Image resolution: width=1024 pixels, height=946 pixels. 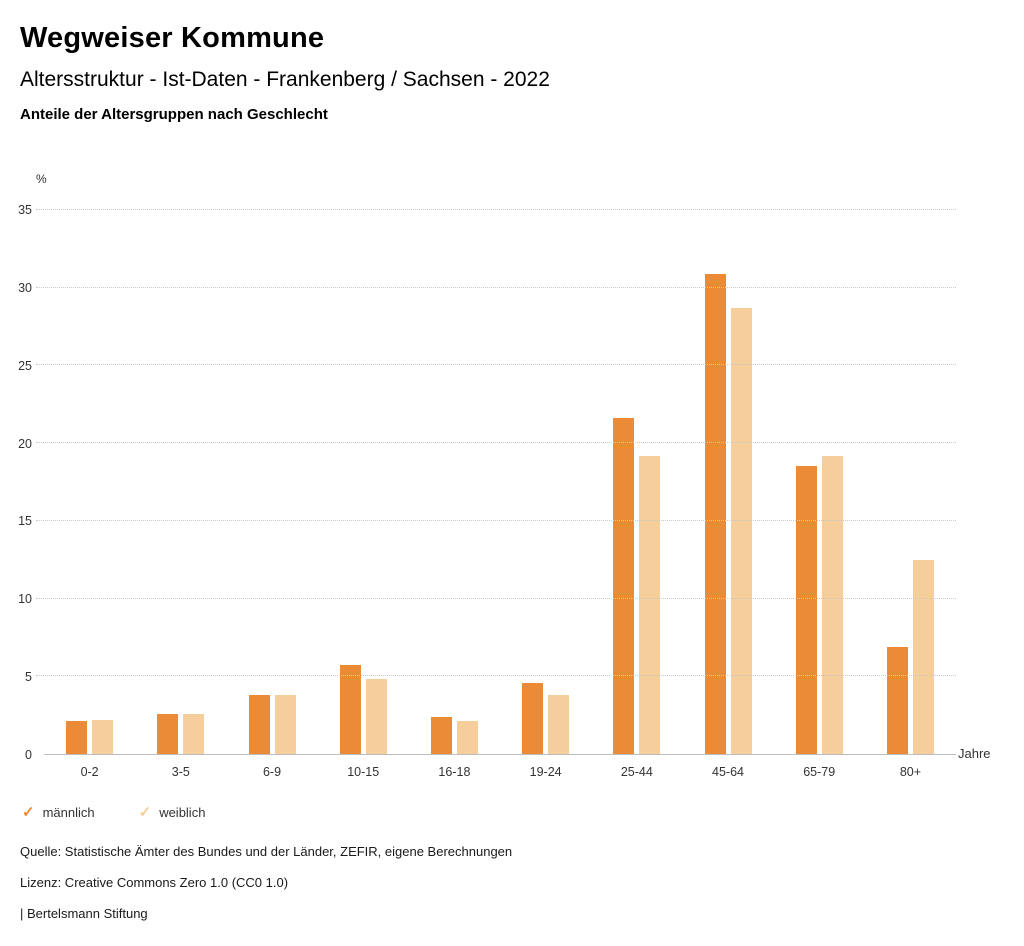 What do you see at coordinates (624, 586) in the screenshot?
I see `bar-männlich-25-44` at bounding box center [624, 586].